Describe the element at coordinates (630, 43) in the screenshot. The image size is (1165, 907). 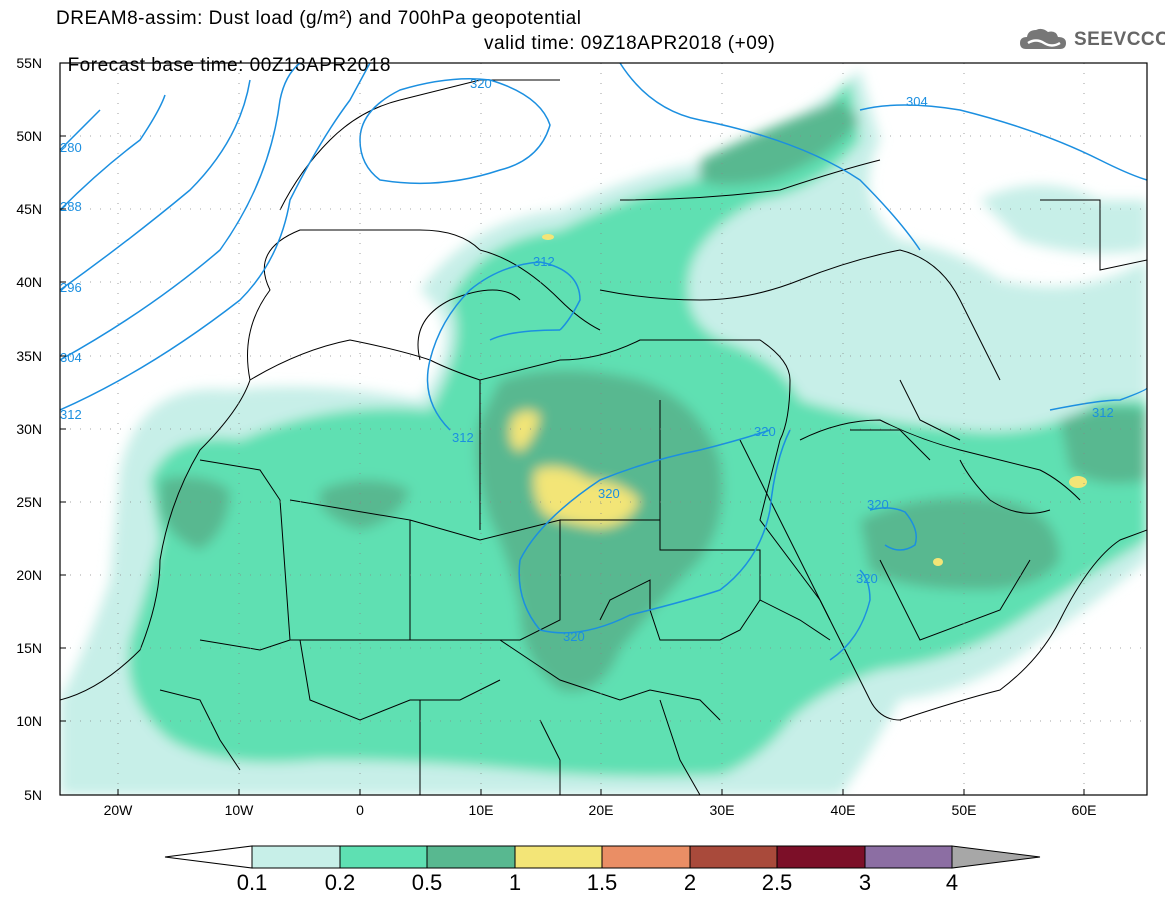
I see `valid-time: valid time: 09Z18APR2018 (+09)` at that location.